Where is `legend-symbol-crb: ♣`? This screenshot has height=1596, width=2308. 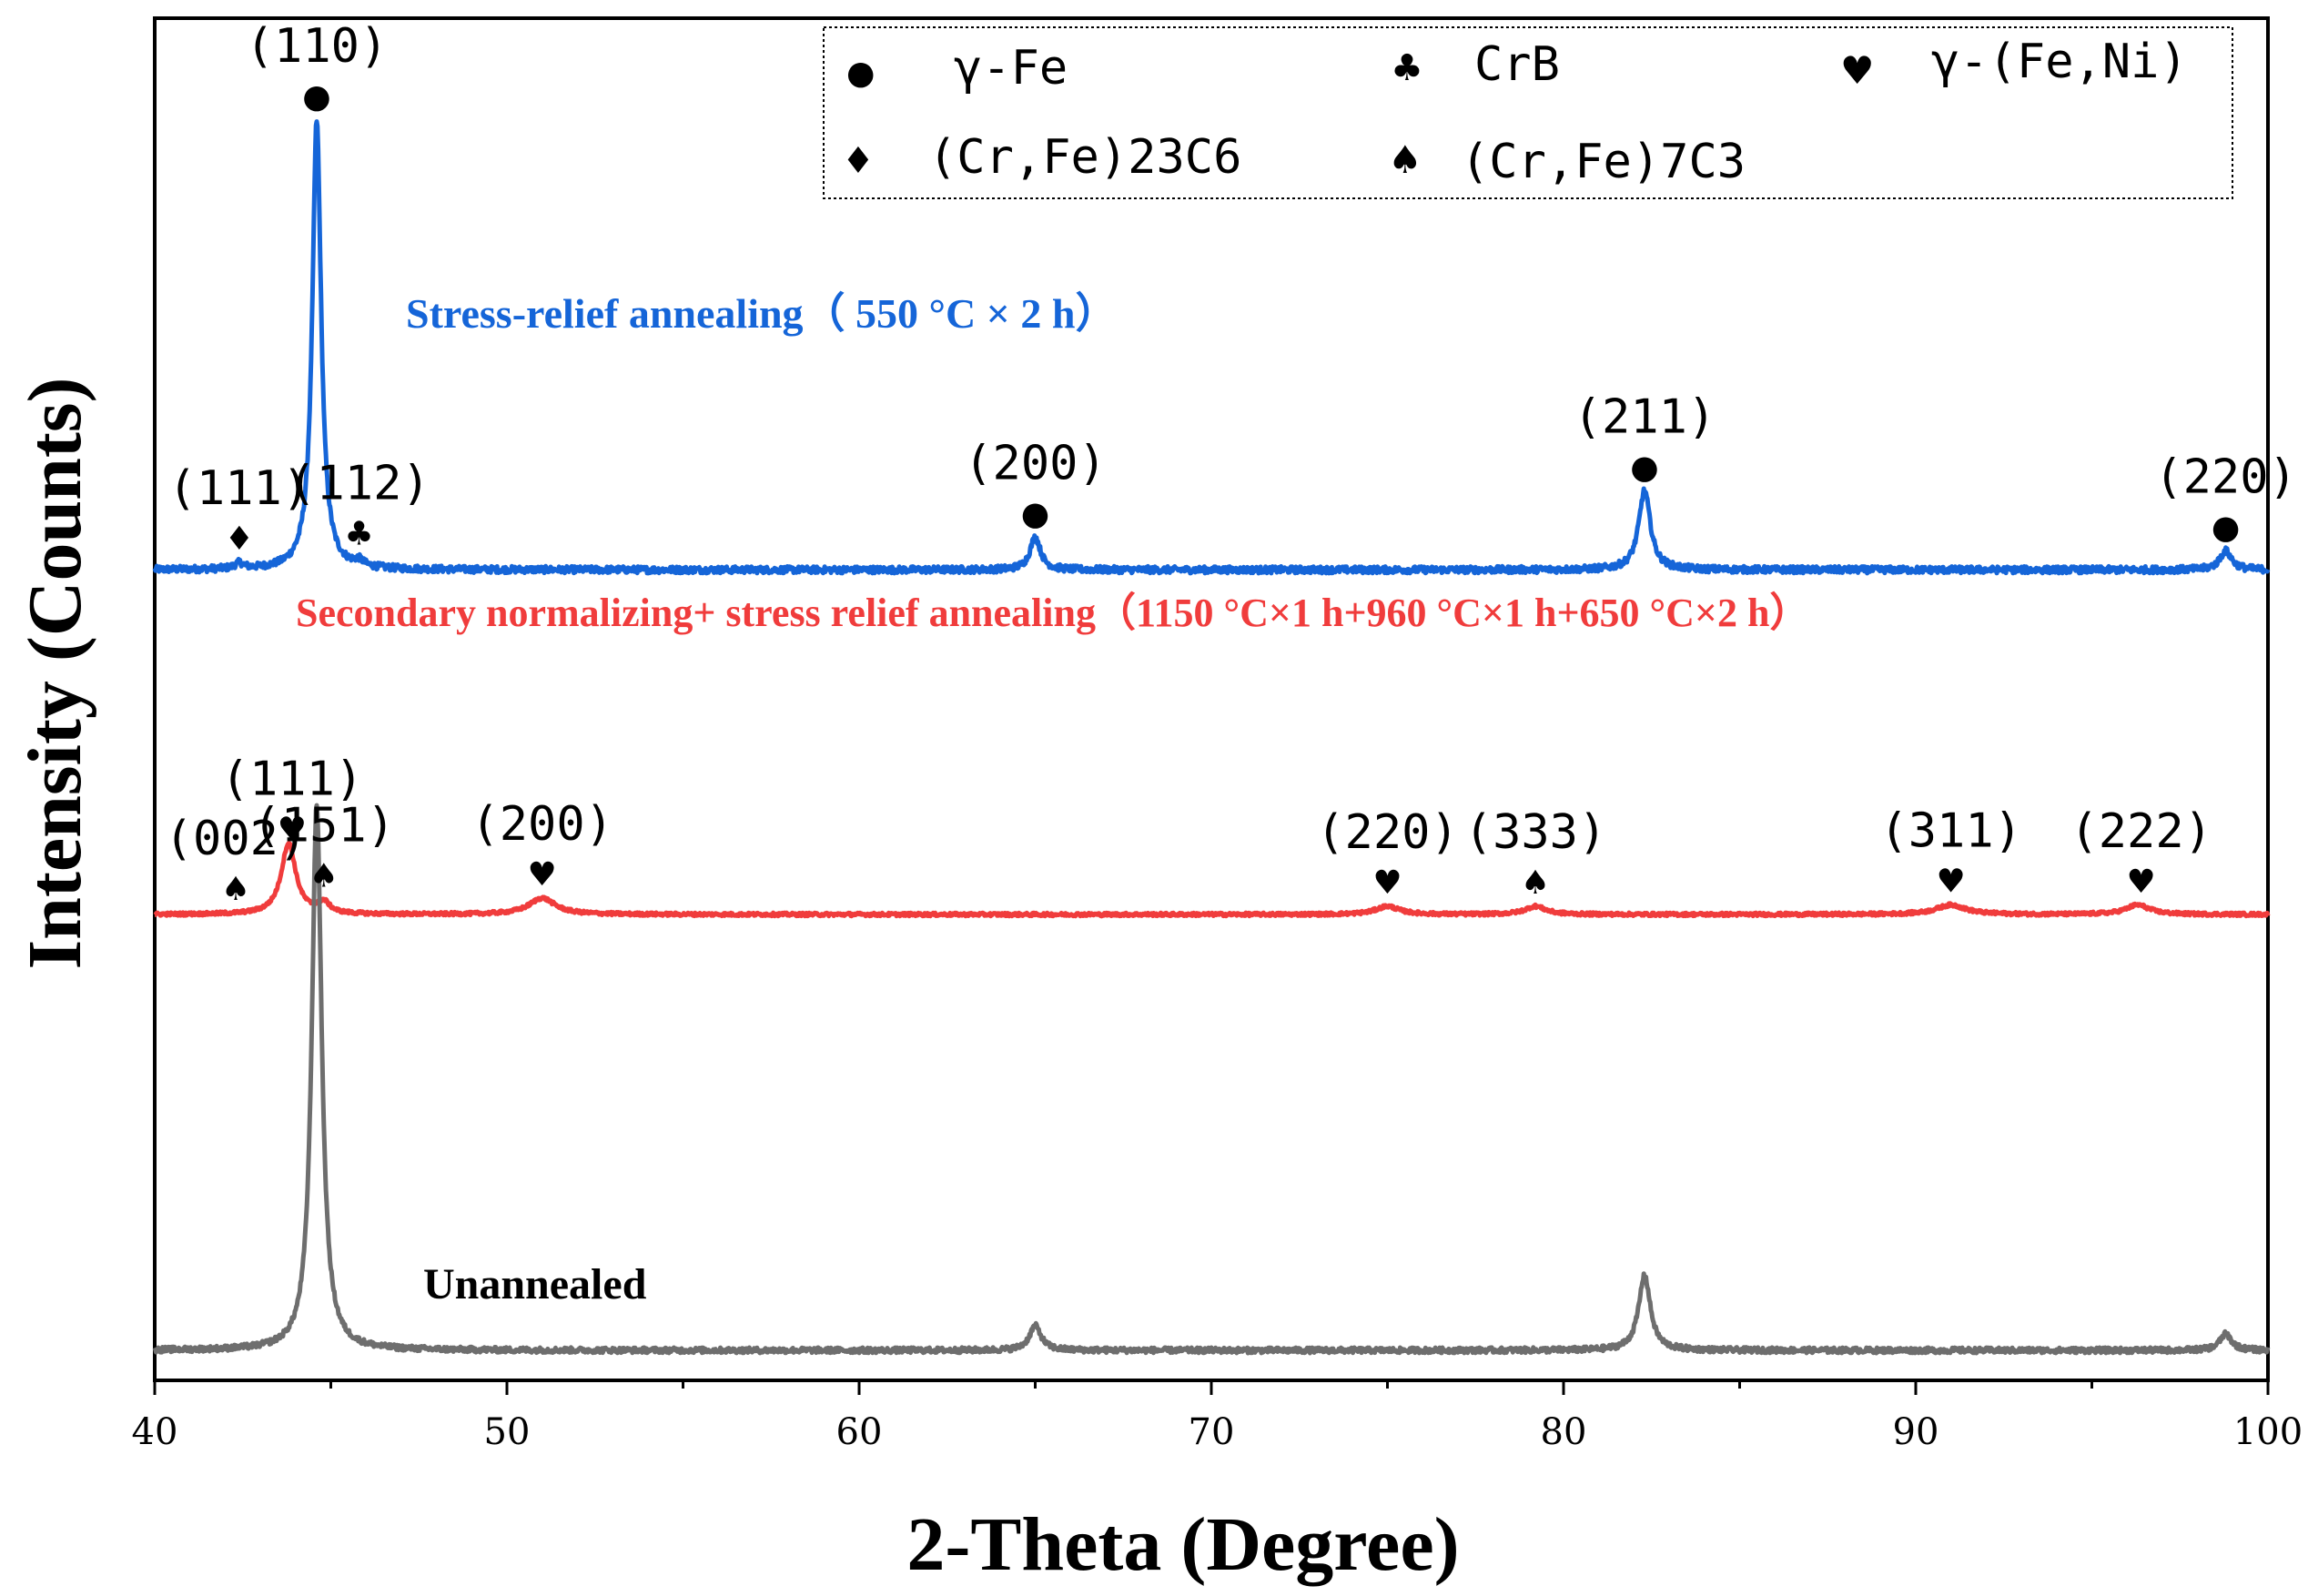 legend-symbol-crb: ♣ is located at coordinates (1407, 68).